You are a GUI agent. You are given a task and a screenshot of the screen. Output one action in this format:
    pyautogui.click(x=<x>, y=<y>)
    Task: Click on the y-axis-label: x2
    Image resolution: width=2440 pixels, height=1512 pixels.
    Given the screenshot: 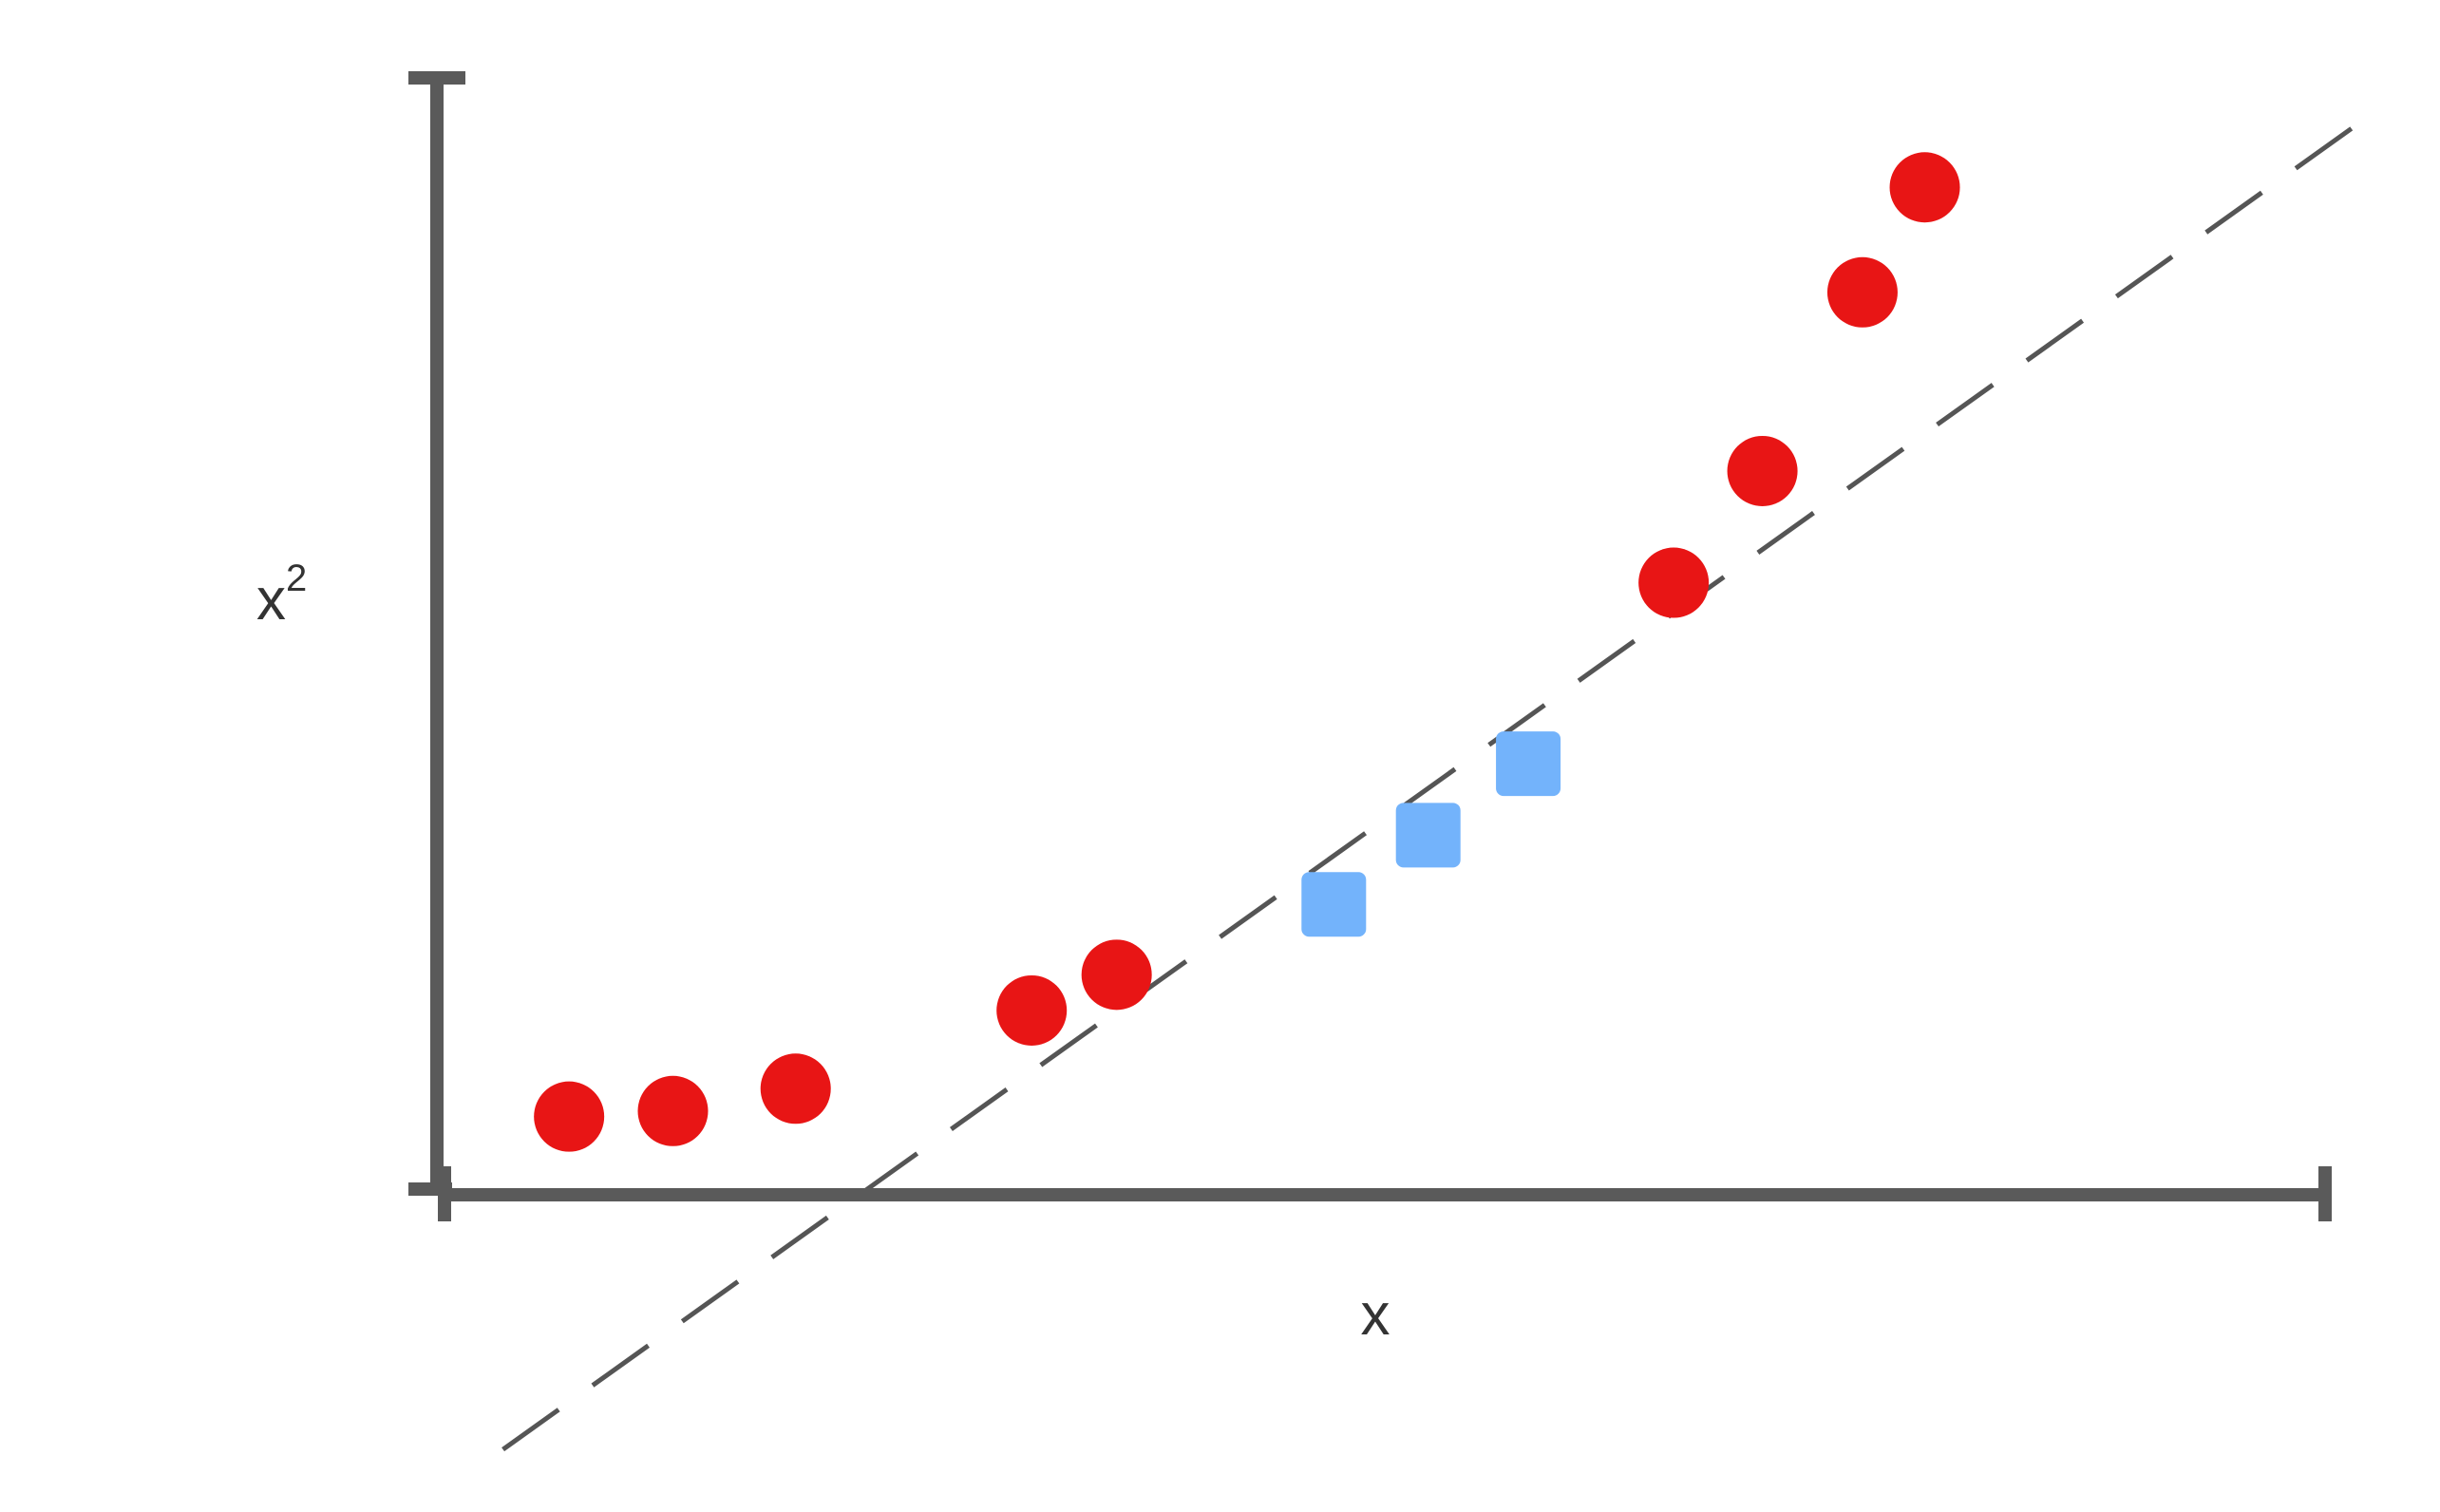 What is the action you would take?
    pyautogui.click(x=281, y=596)
    